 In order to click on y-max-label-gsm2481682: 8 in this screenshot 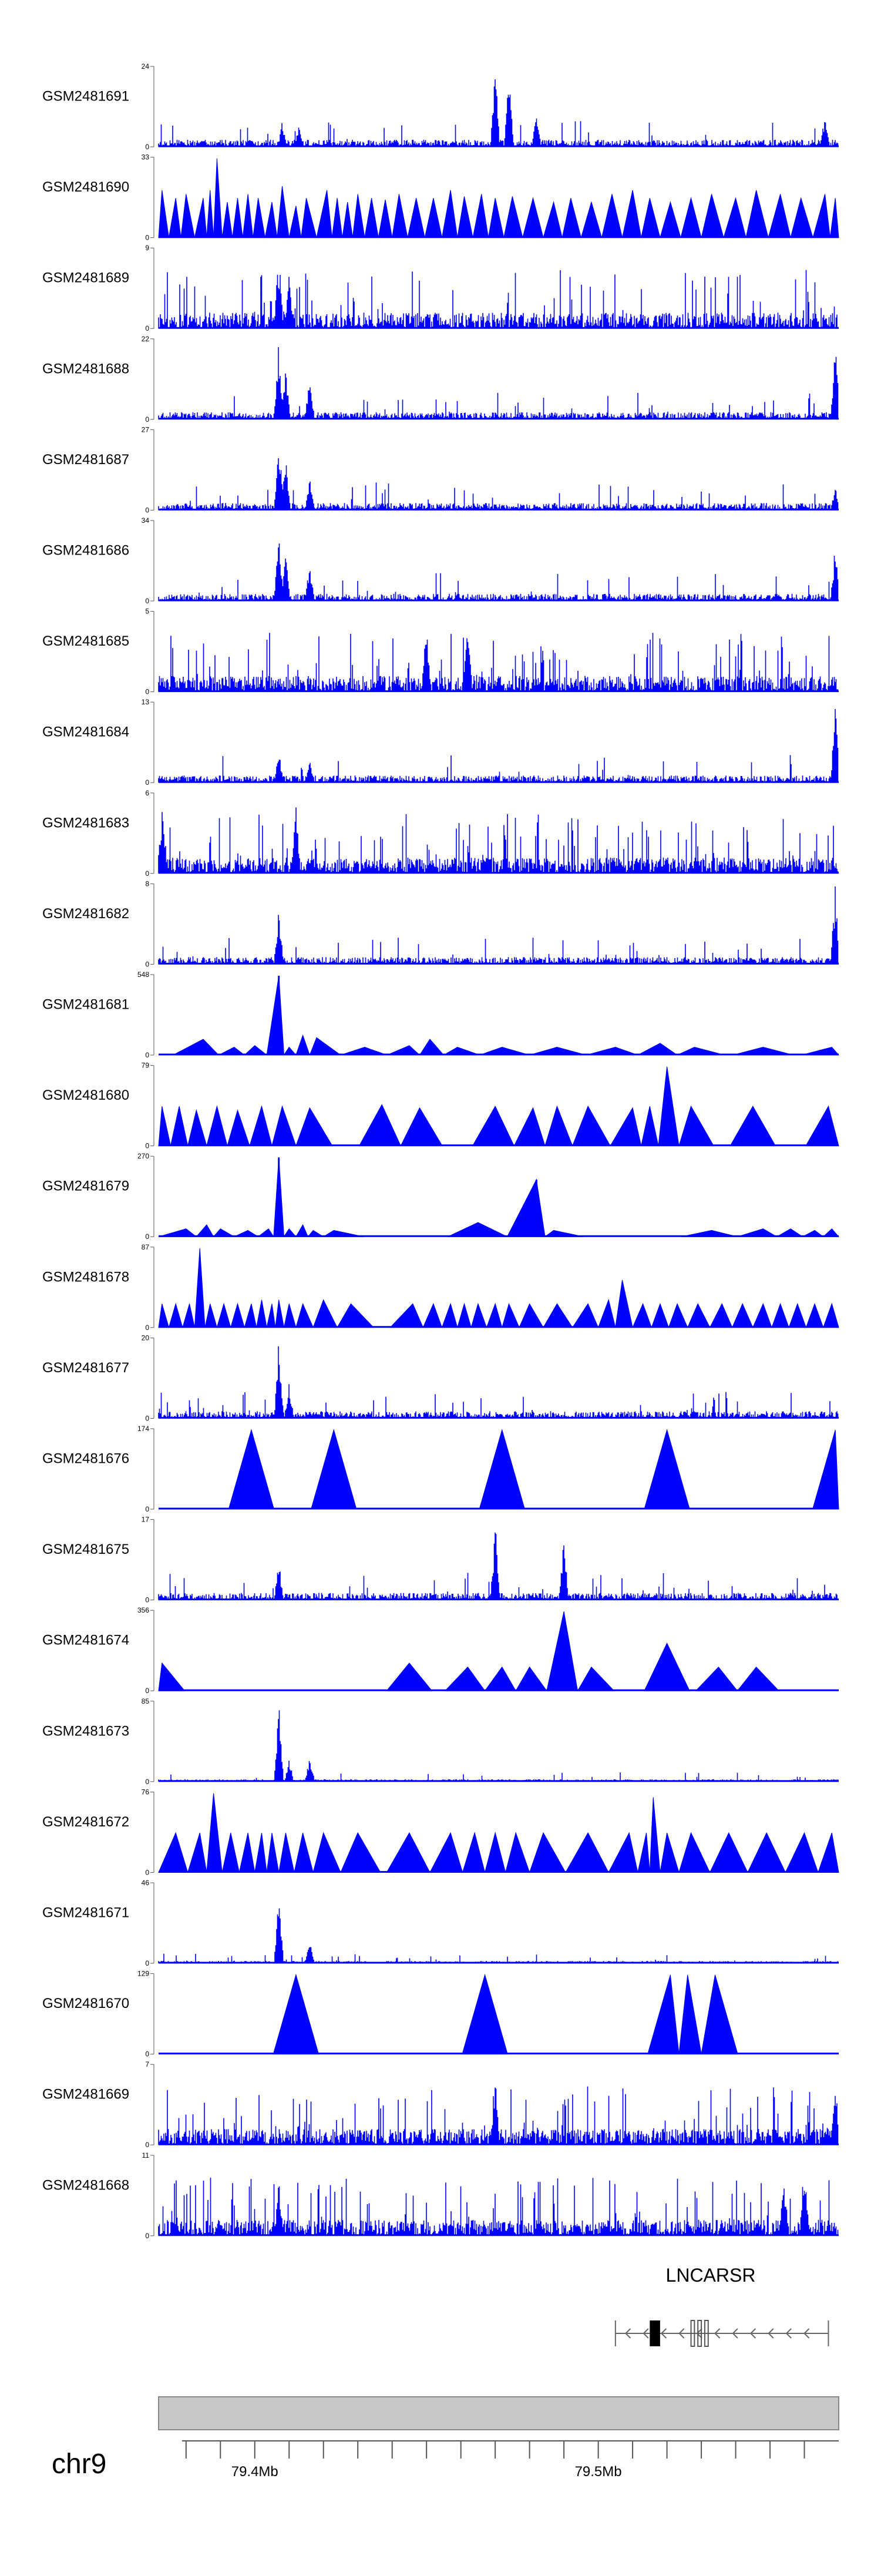, I will do `click(147, 884)`.